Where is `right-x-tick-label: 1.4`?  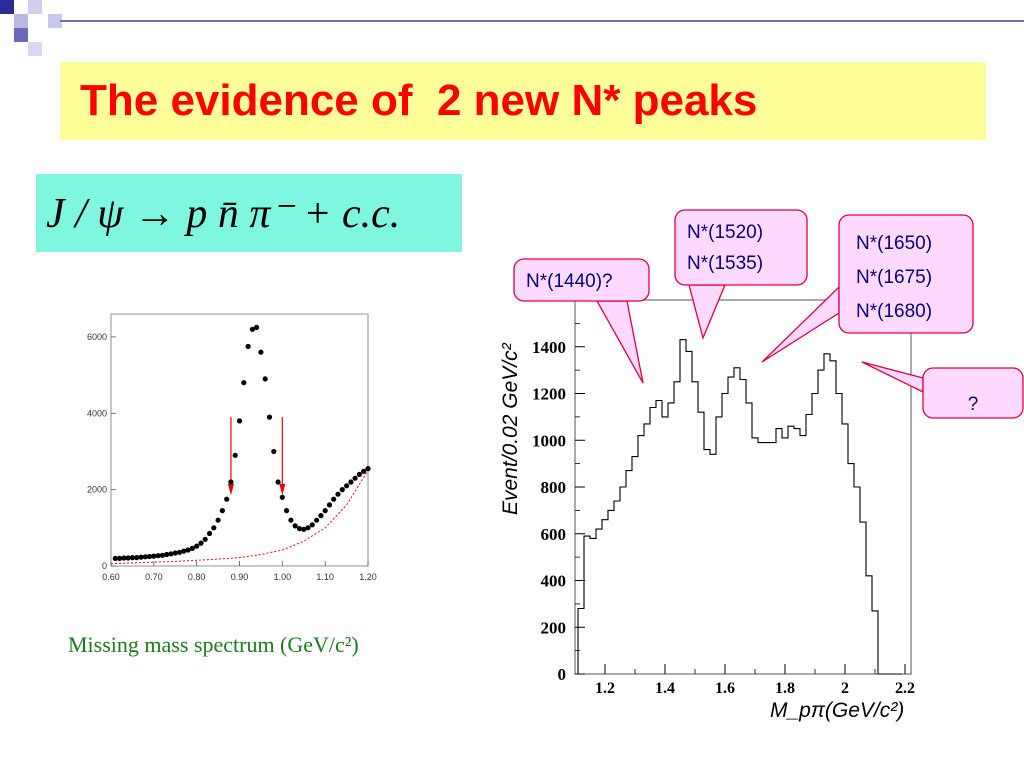
right-x-tick-label: 1.4 is located at coordinates (665, 688).